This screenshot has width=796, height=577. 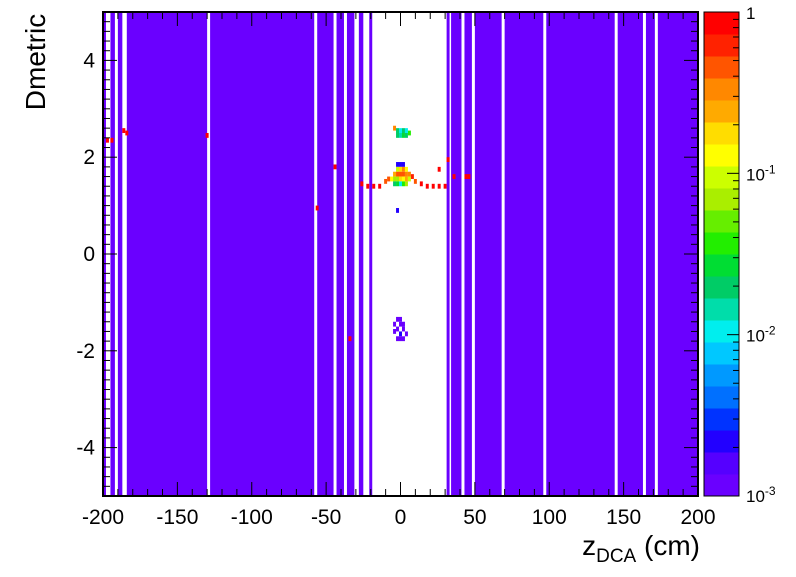 What do you see at coordinates (761, 173) in the screenshot?
I see `colorbar-tick-label: 10⁻¹` at bounding box center [761, 173].